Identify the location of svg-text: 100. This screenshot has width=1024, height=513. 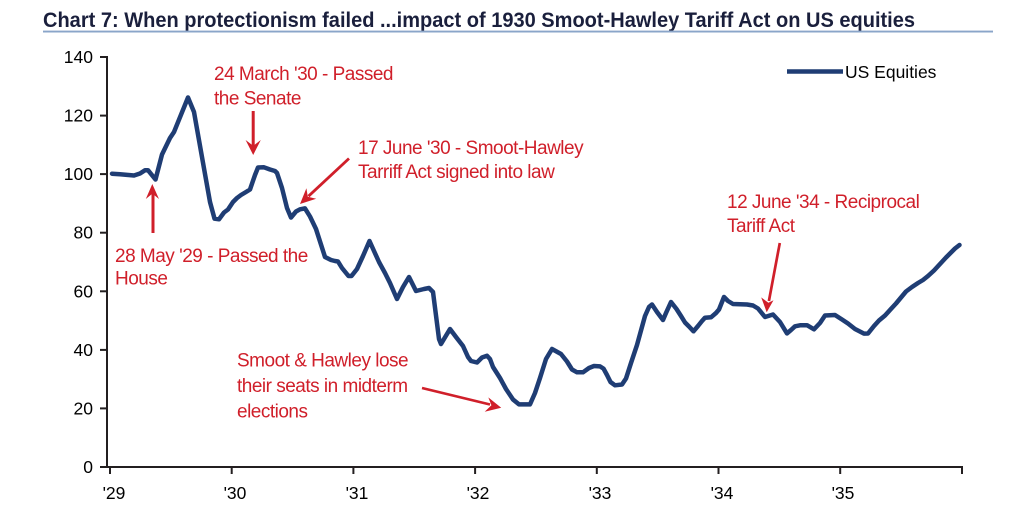
(78, 174).